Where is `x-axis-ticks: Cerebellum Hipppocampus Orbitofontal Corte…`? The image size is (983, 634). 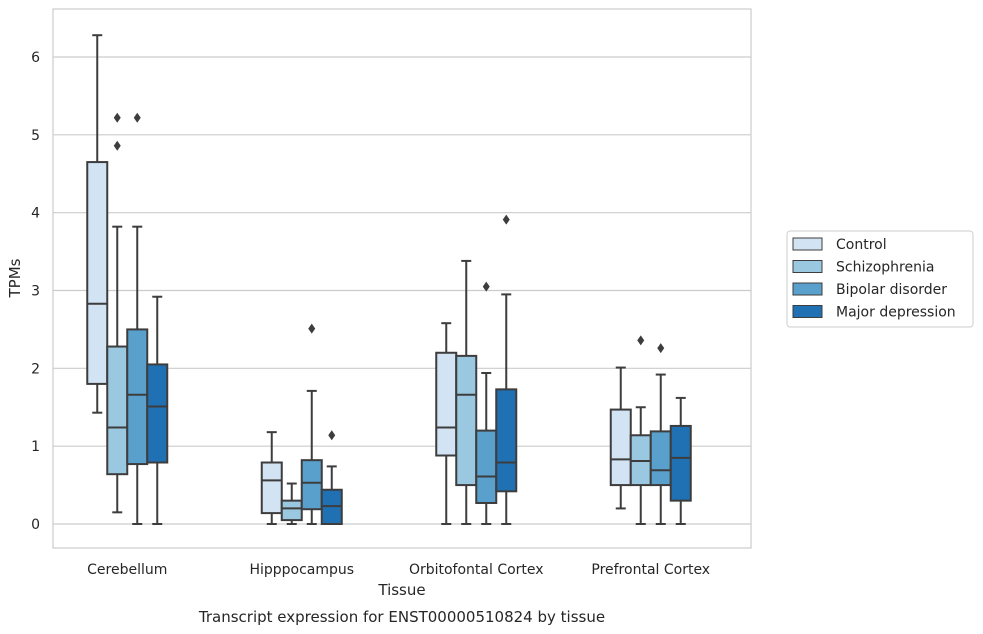
x-axis-ticks: Cerebellum Hipppocampus Orbitofontal Corte… is located at coordinates (398, 570).